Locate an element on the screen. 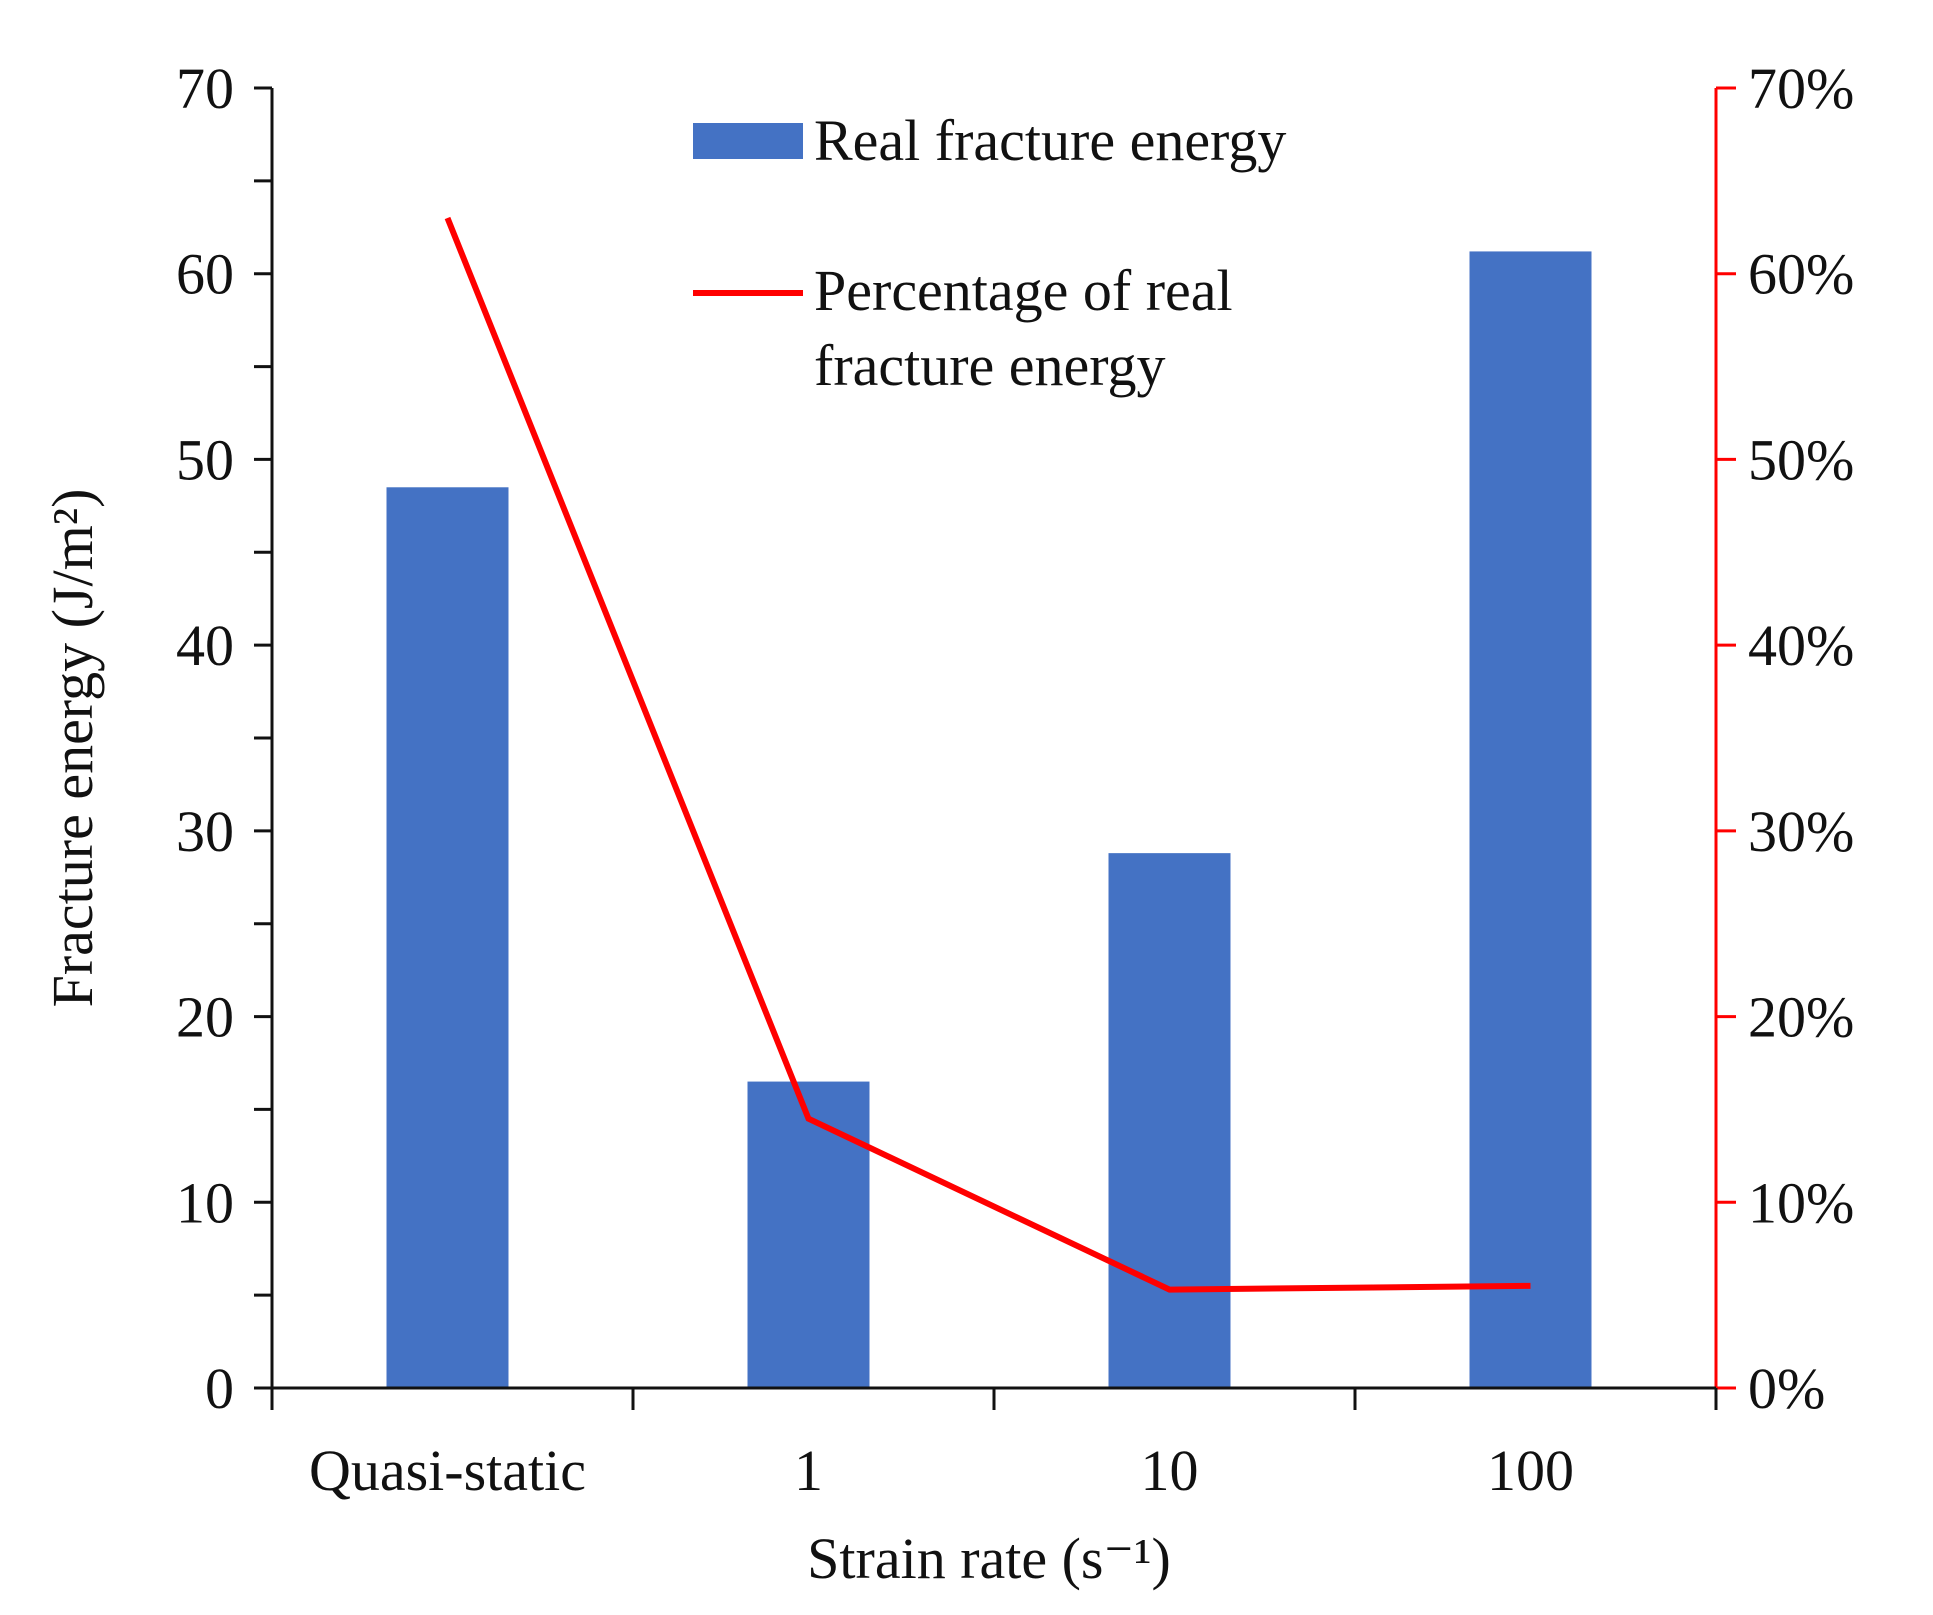  right-tick-label: 70% is located at coordinates (1801, 88).